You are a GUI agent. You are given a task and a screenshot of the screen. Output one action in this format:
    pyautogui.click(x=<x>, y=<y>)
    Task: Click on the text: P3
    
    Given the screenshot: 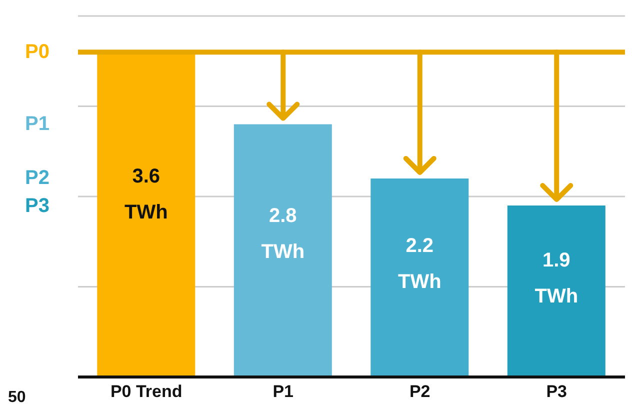 What is the action you would take?
    pyautogui.click(x=37, y=206)
    